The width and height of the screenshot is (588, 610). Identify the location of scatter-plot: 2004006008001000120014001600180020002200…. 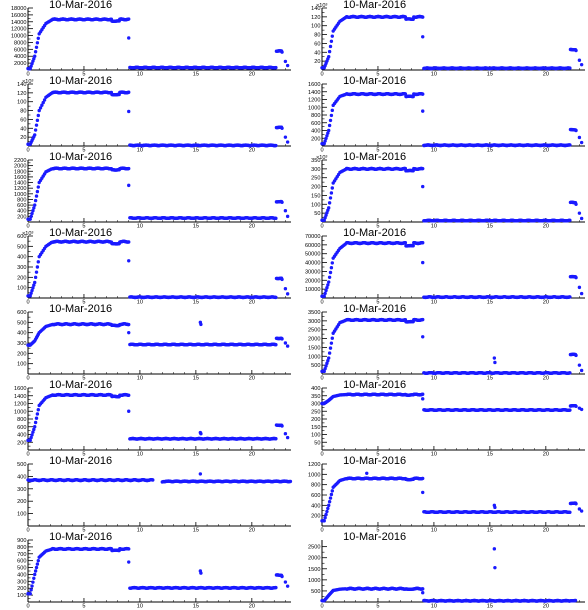
(152, 194).